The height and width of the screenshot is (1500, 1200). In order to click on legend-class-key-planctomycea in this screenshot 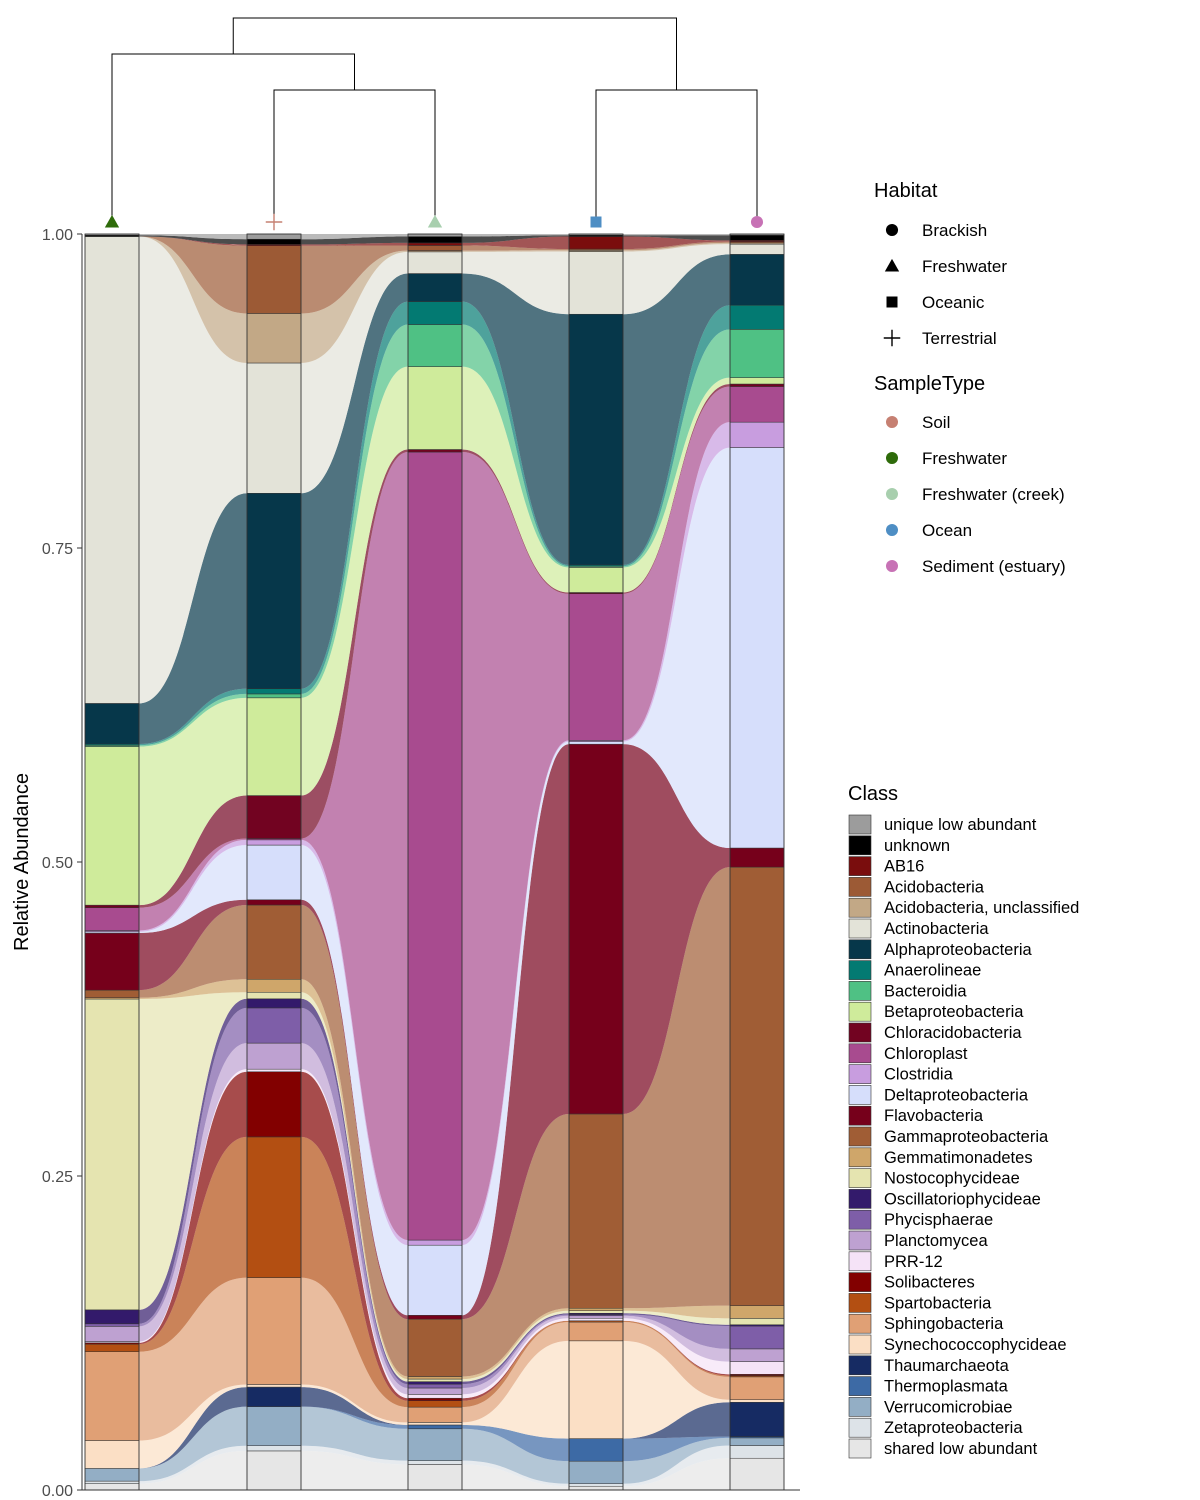, I will do `click(860, 1240)`.